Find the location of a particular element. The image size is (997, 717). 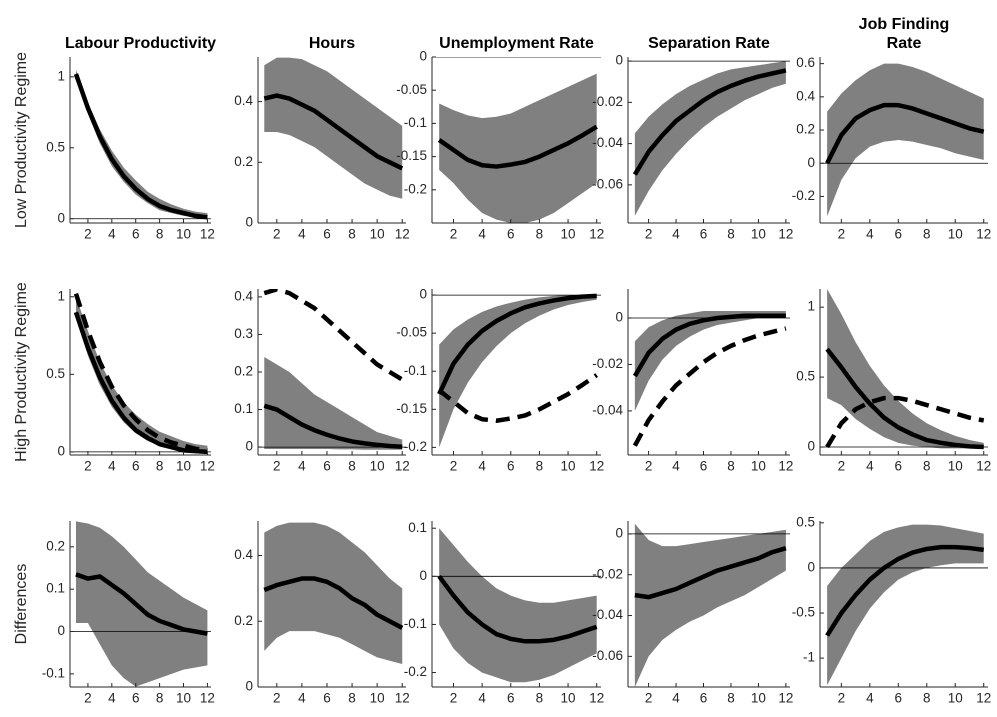

y-tick-label: -0.04 is located at coordinates (607, 614).